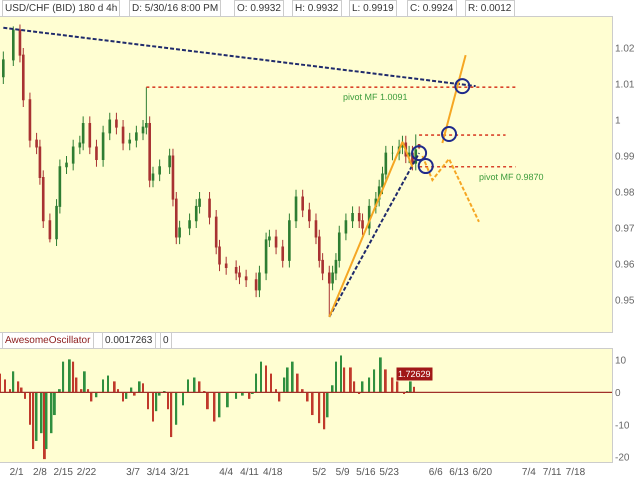 Image resolution: width=640 pixels, height=480 pixels. I want to click on y-tick-label: 0.97, so click(625, 228).